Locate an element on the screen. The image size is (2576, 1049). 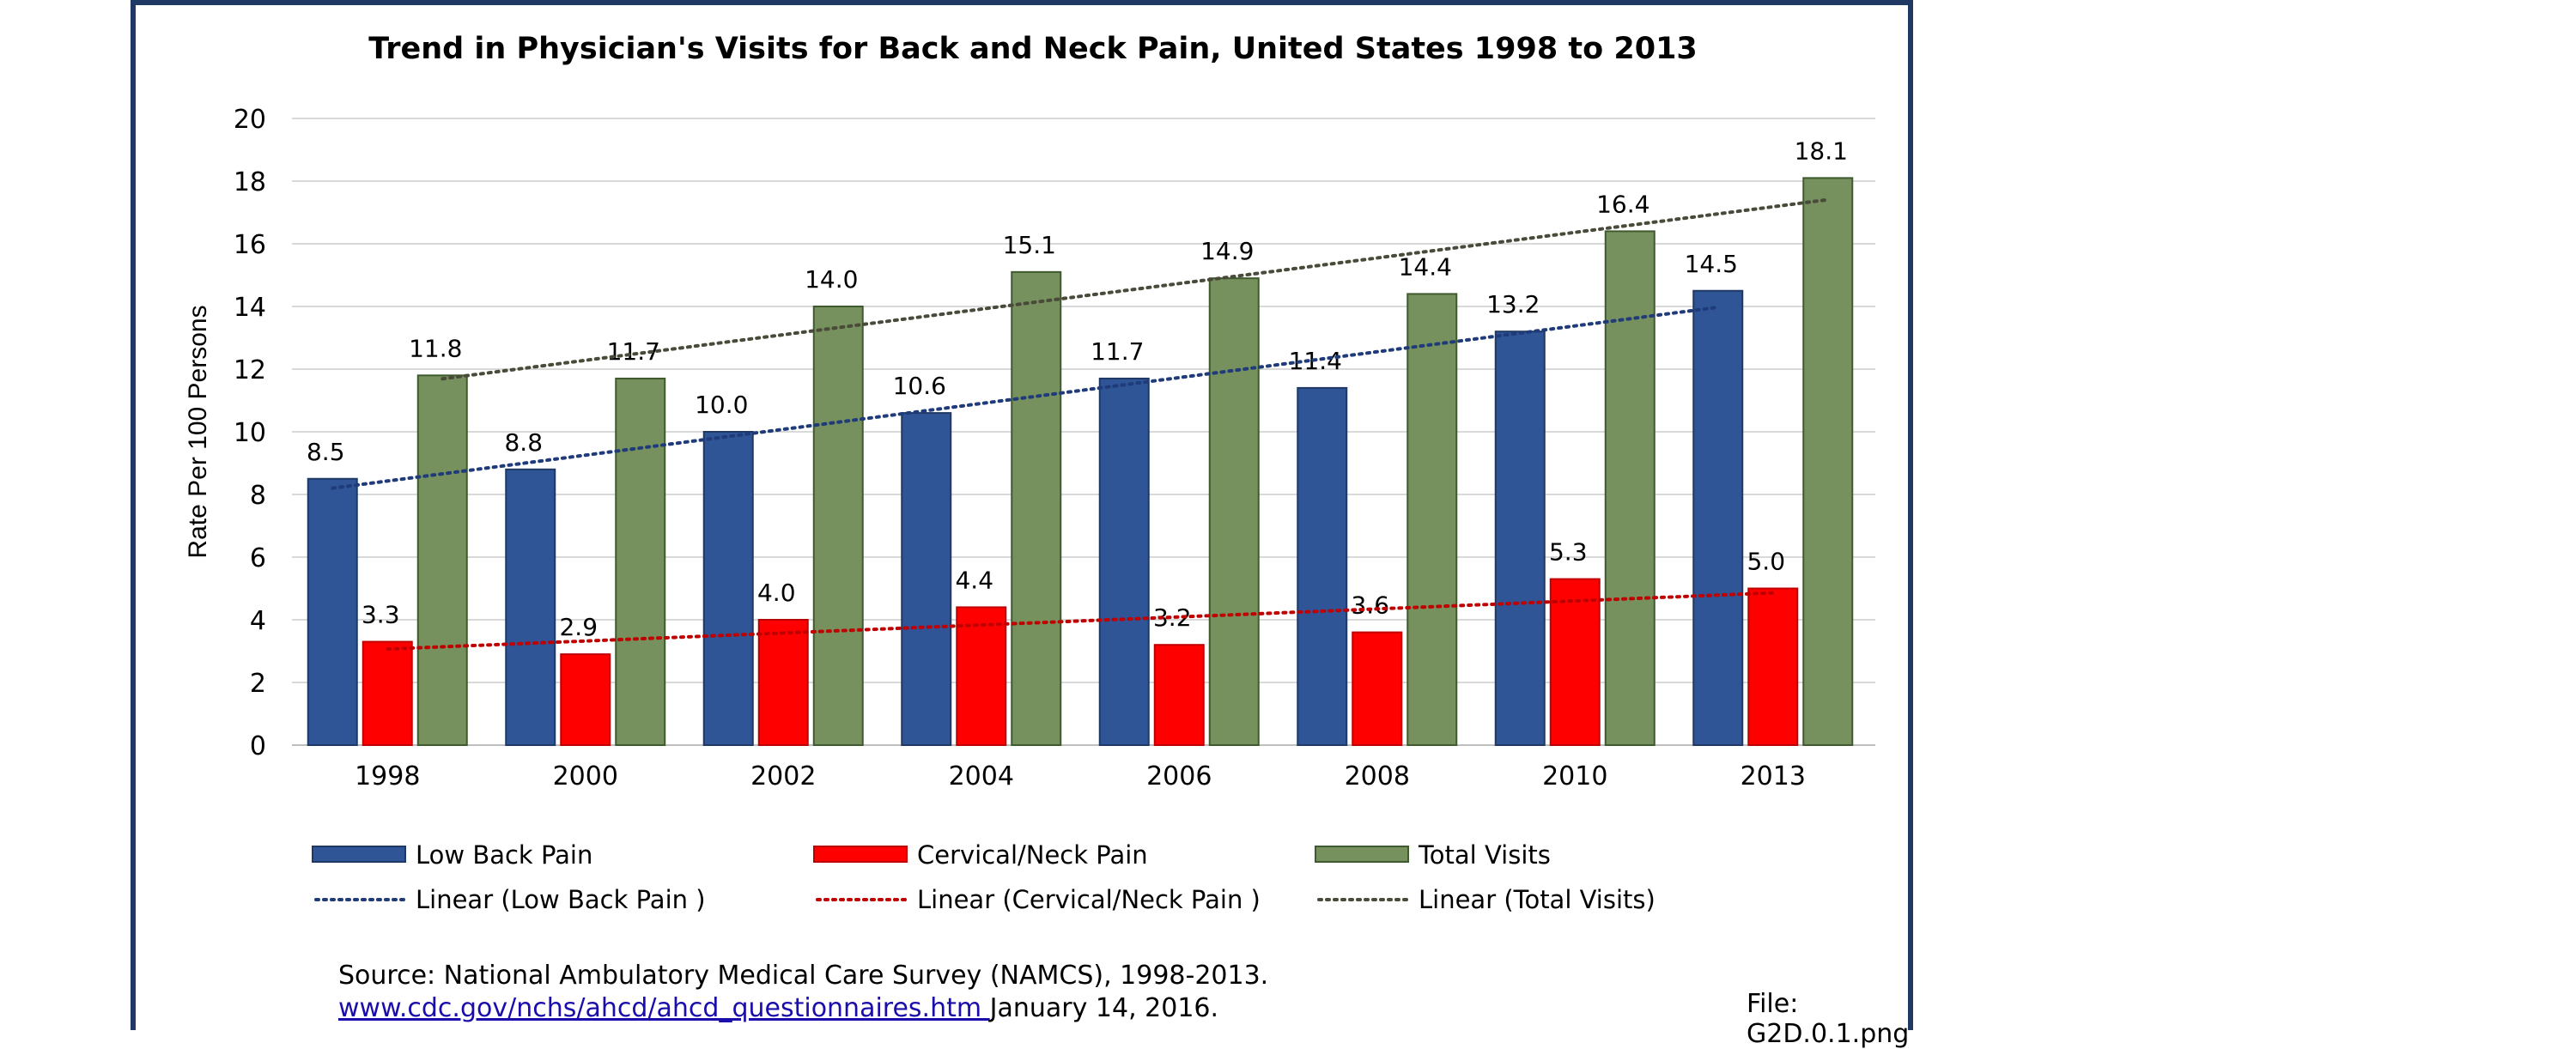
y-tick-label: 14 is located at coordinates (250, 308).